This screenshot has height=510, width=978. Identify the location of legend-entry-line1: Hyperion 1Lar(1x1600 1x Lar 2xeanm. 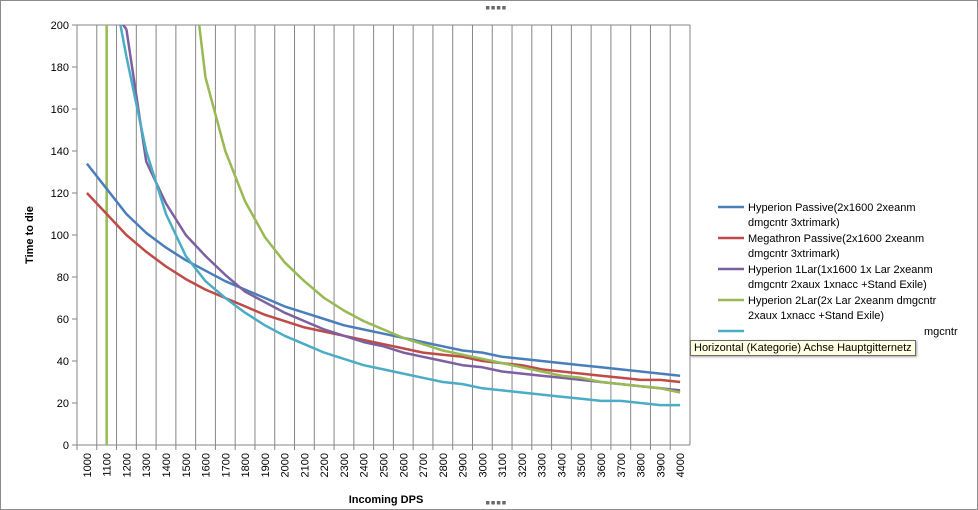
(840, 270).